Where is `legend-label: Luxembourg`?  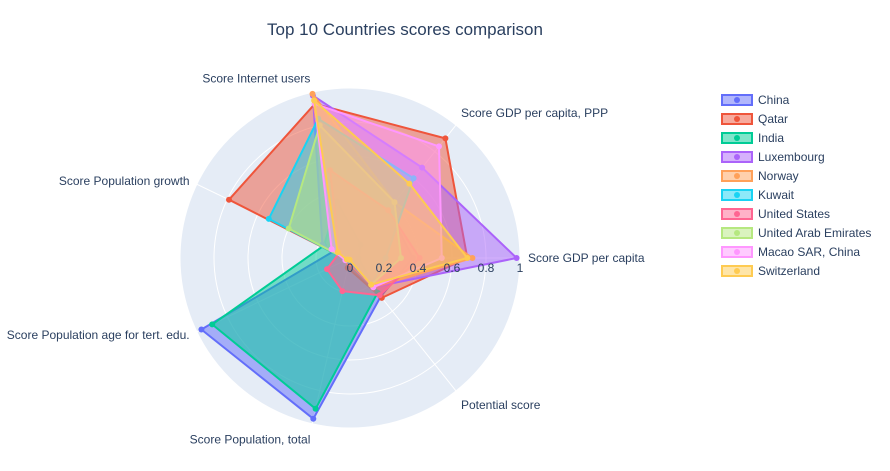
legend-label: Luxembourg is located at coordinates (791, 157).